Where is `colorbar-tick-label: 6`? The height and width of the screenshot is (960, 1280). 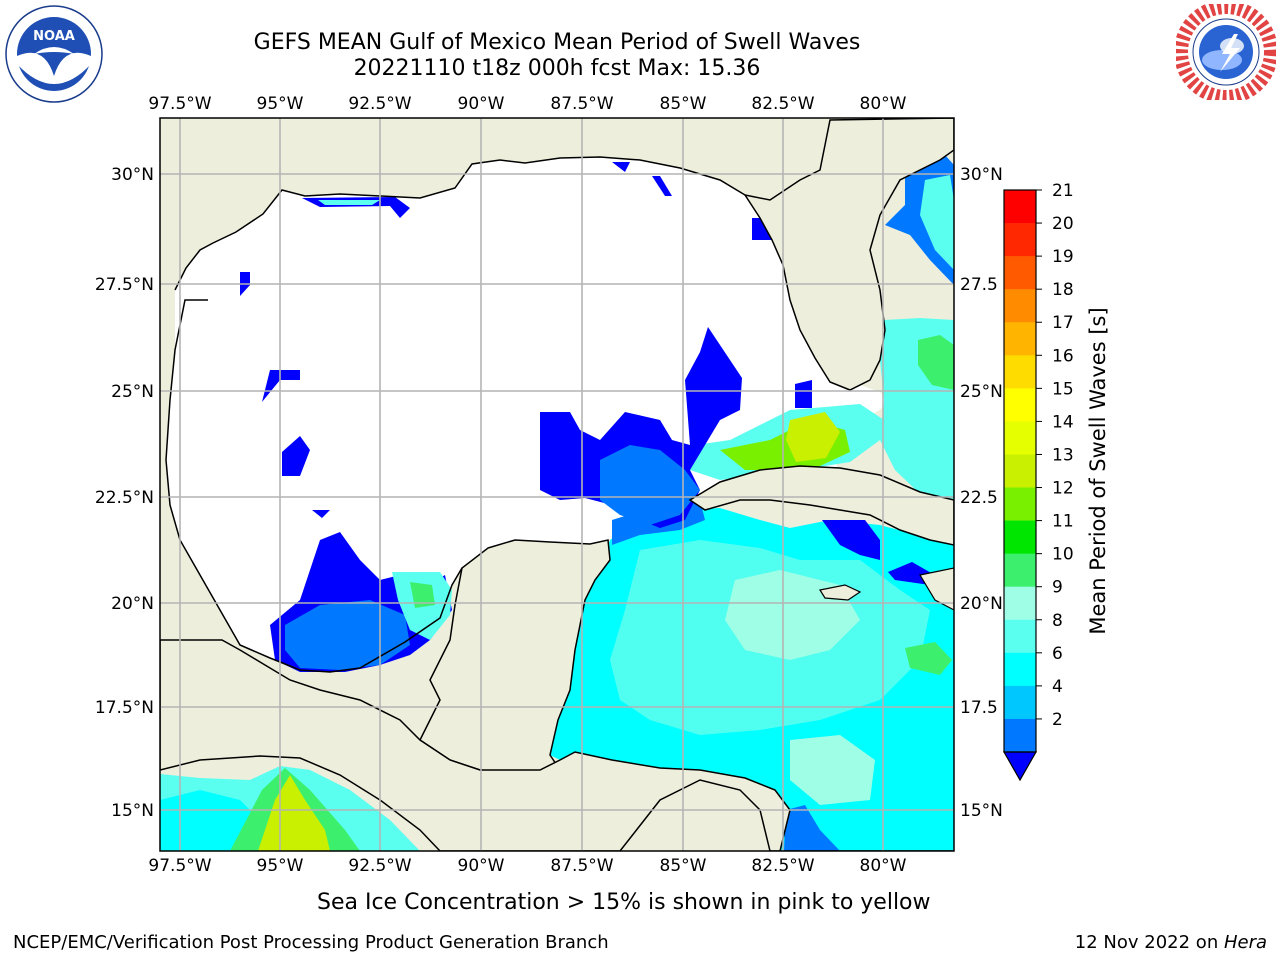 colorbar-tick-label: 6 is located at coordinates (1057, 654).